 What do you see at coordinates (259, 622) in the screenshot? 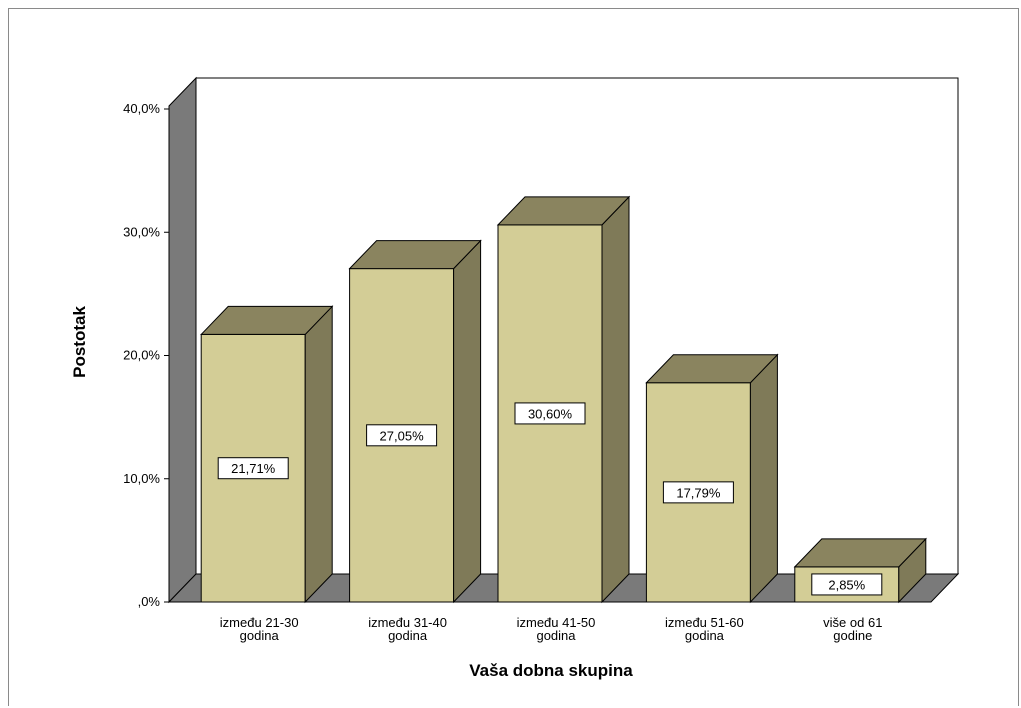
I see `x-tick-label: između 21-30` at bounding box center [259, 622].